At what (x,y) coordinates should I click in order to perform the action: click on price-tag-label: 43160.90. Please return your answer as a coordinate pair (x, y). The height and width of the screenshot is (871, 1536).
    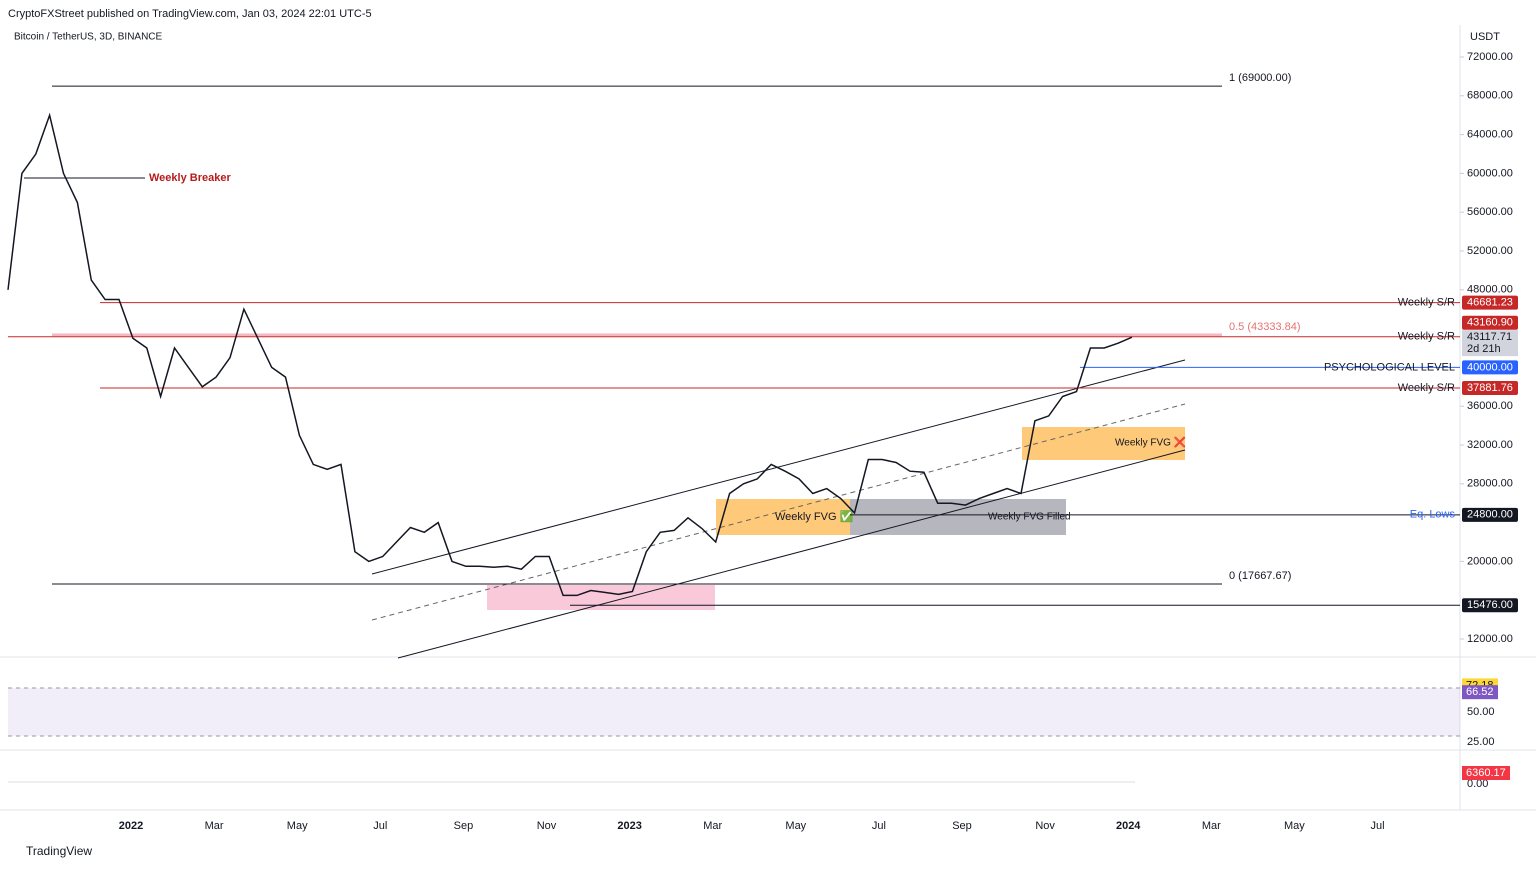
    Looking at the image, I should click on (1490, 323).